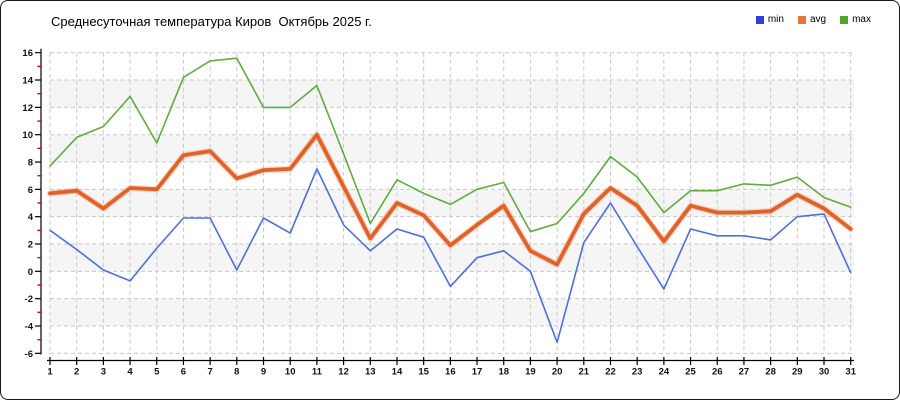  What do you see at coordinates (31, 217) in the screenshot?
I see `y-tick-label: 4` at bounding box center [31, 217].